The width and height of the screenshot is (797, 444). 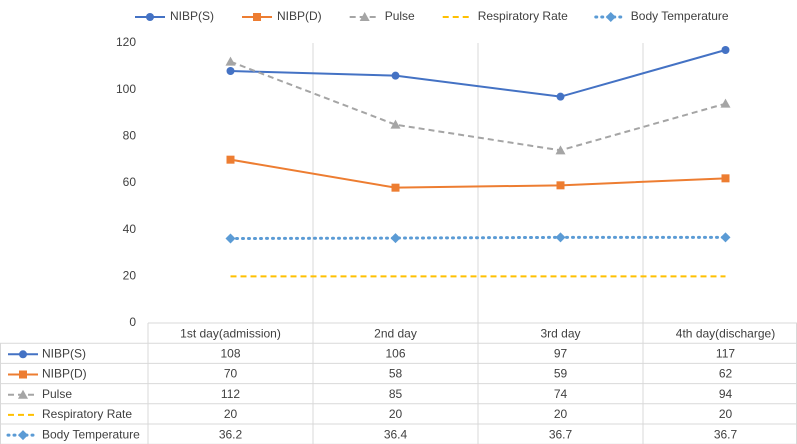 I want to click on y-tick-label: 40, so click(x=130, y=229).